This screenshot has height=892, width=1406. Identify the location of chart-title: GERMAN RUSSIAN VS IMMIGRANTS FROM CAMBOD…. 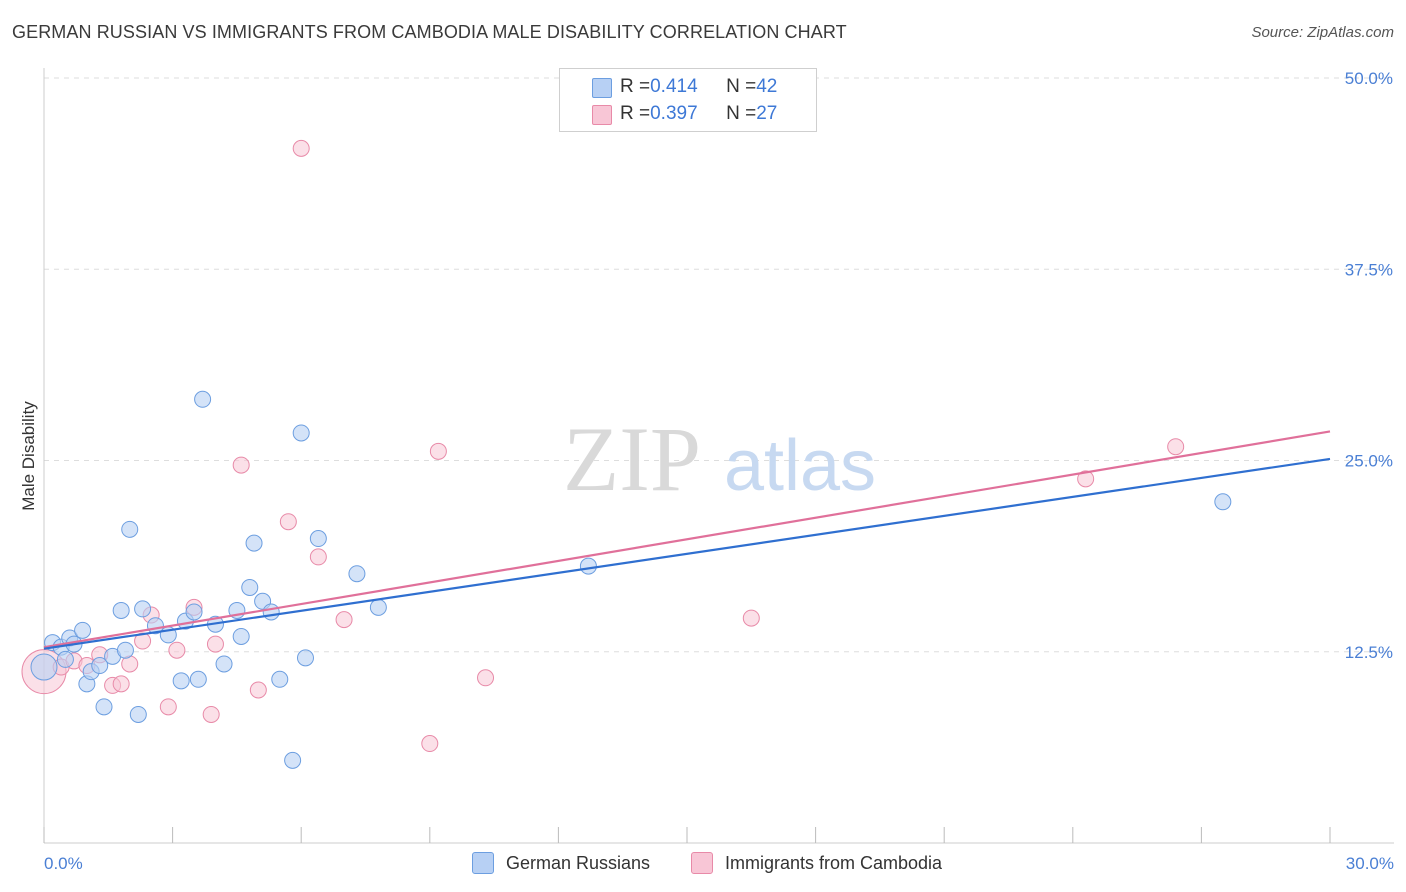
(429, 32).